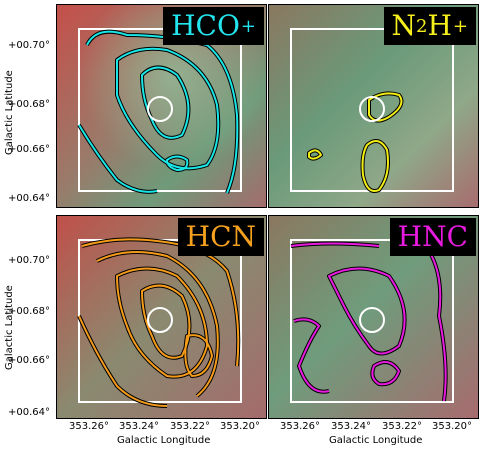 The width and height of the screenshot is (485, 458). Describe the element at coordinates (248, 26) in the screenshot. I see `hco-label-sup: +` at that location.